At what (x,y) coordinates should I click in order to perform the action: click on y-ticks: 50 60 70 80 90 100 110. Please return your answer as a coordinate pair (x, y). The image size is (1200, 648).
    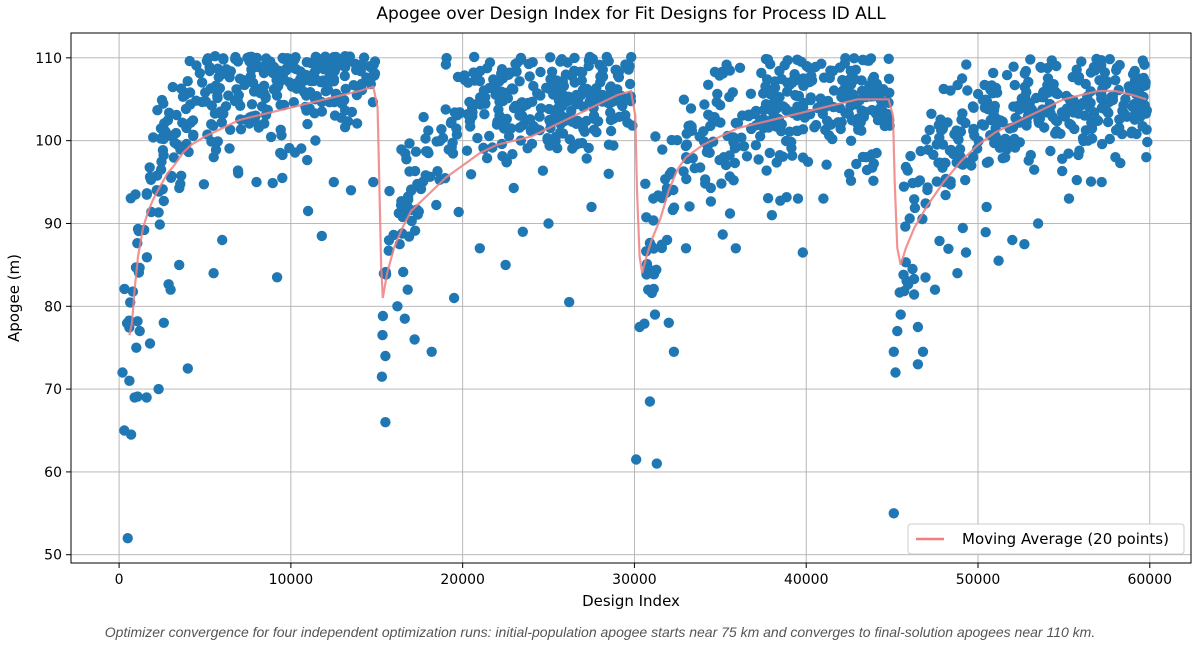
    Looking at the image, I should click on (53, 307).